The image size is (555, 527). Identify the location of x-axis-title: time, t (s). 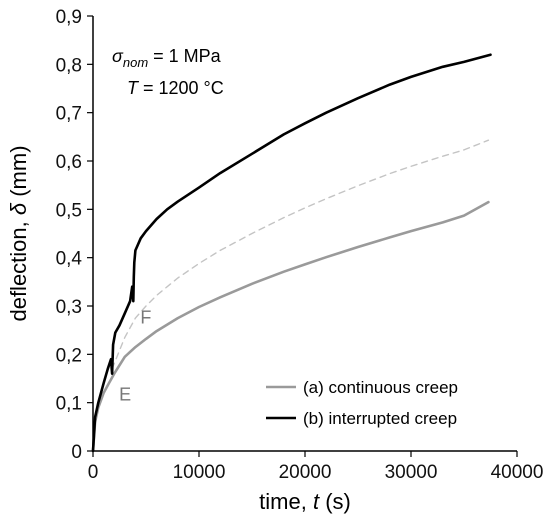
(305, 501).